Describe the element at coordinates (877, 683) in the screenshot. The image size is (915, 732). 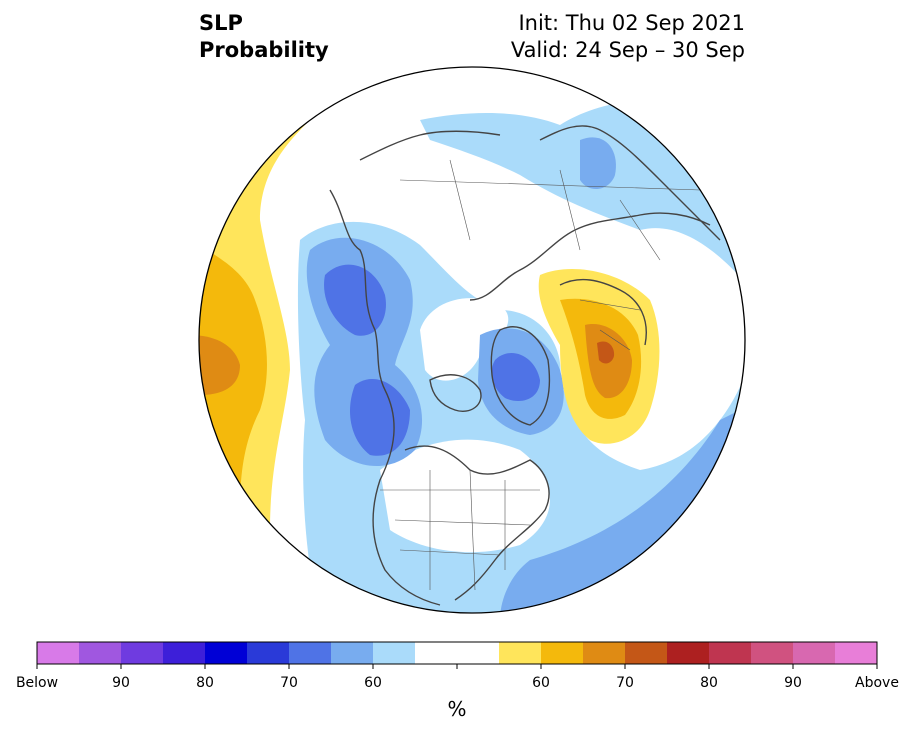
I see `colorbar-tick-label: Above` at that location.